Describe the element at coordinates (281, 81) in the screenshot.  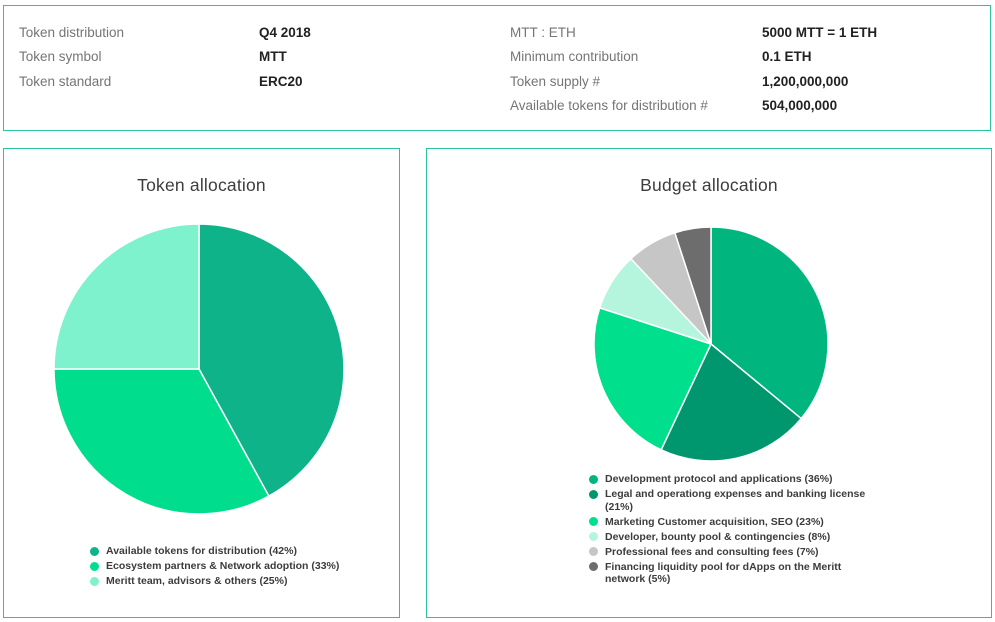
I see `info-value: ERC20` at that location.